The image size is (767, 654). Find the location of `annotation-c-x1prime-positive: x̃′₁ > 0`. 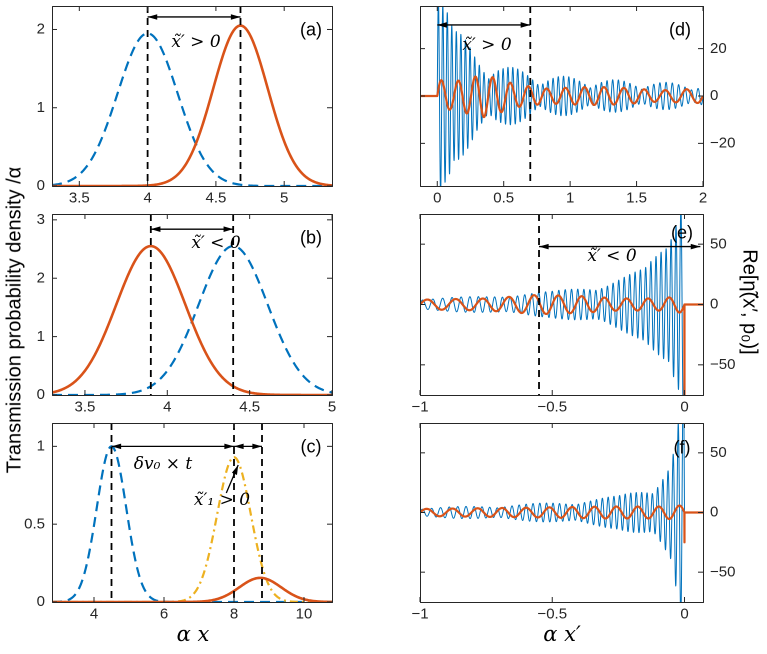

annotation-c-x1prime-positive: x̃′₁ > 0 is located at coordinates (222, 500).